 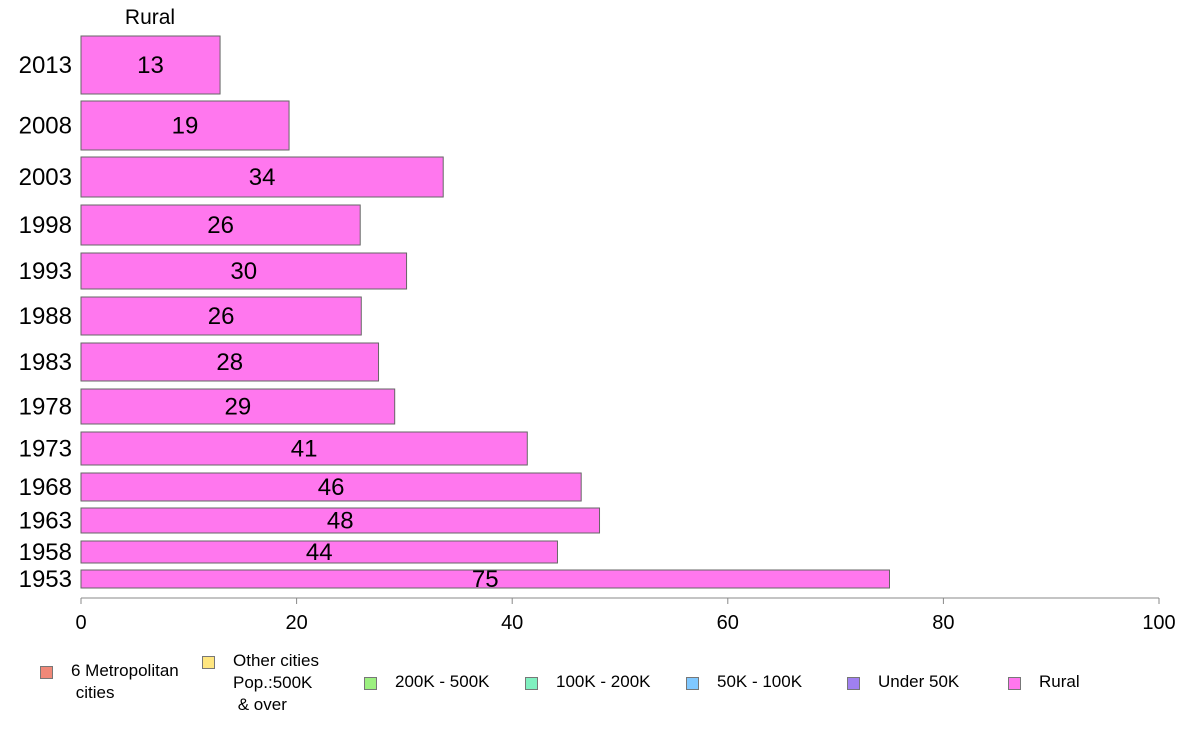 I want to click on legend-item-3: 100K - 200K, so click(x=588, y=682).